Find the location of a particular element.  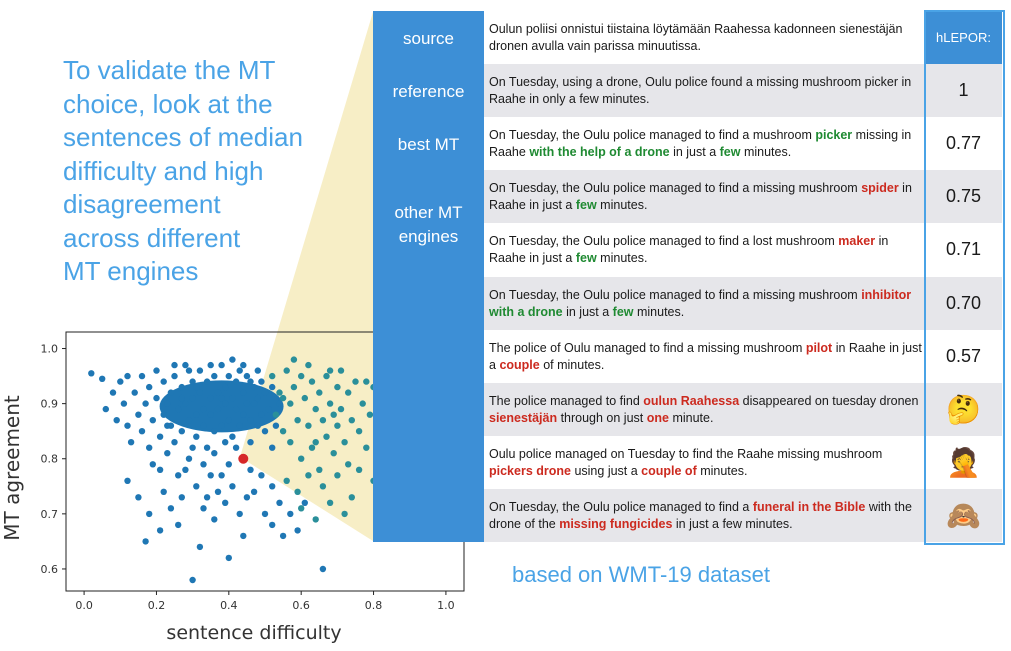

score-cell: 1 is located at coordinates (963, 90).